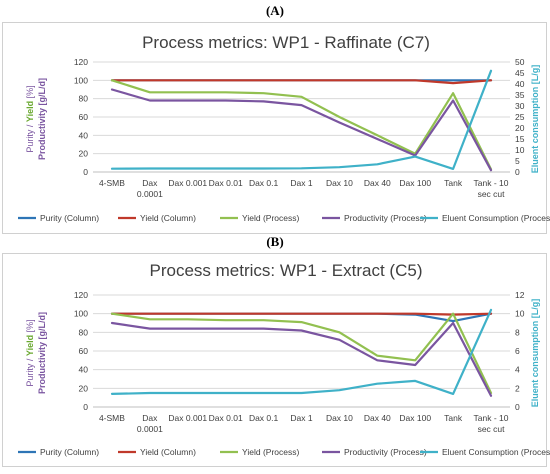  What do you see at coordinates (286, 42) in the screenshot?
I see `chart-title: Process metrics: WP1 - Raffinate (C7)` at bounding box center [286, 42].